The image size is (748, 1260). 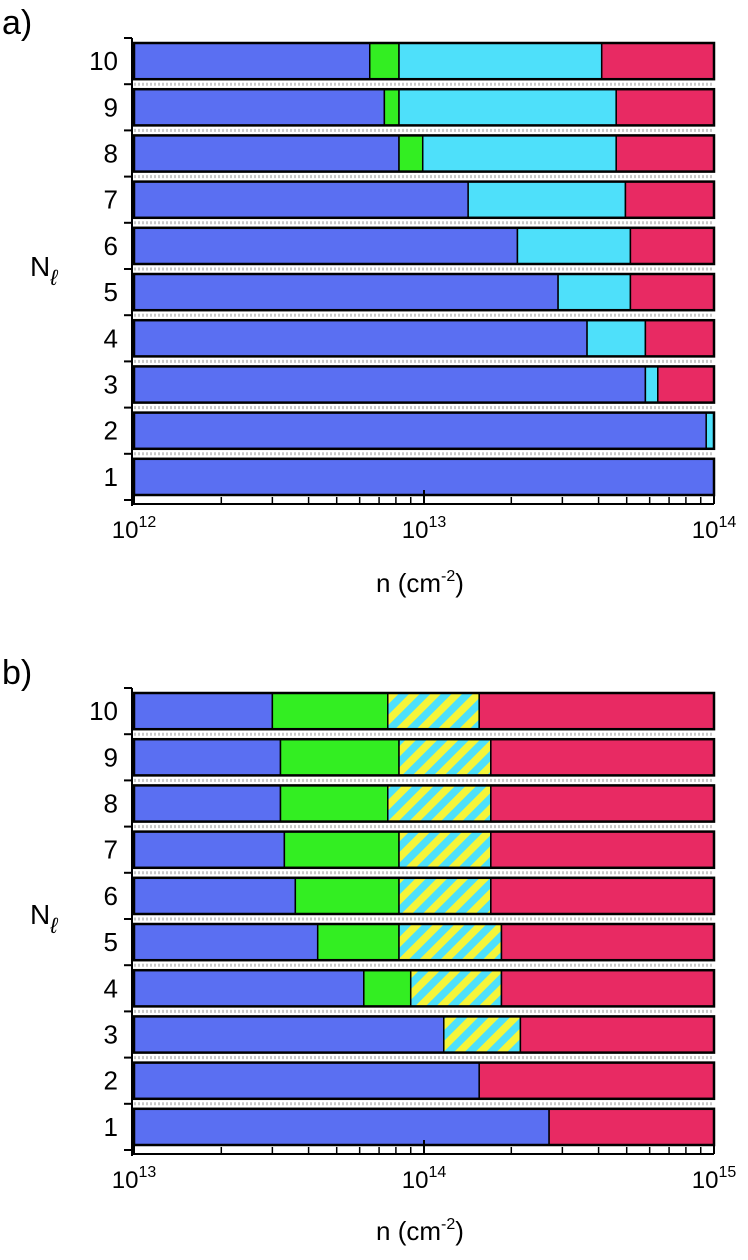 I want to click on bar-segment-row-4-red, so click(x=607, y=988).